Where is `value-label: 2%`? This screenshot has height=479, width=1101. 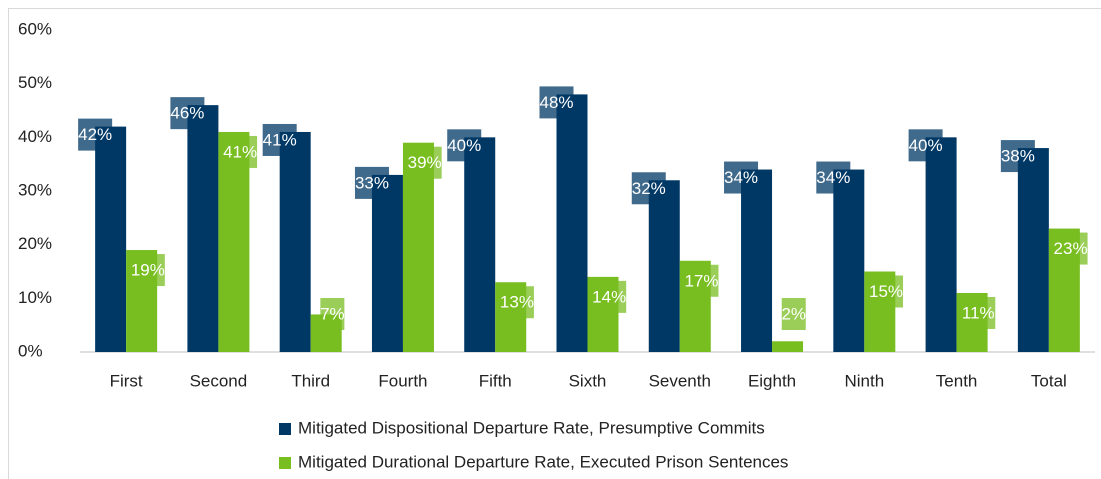
value-label: 2% is located at coordinates (793, 313).